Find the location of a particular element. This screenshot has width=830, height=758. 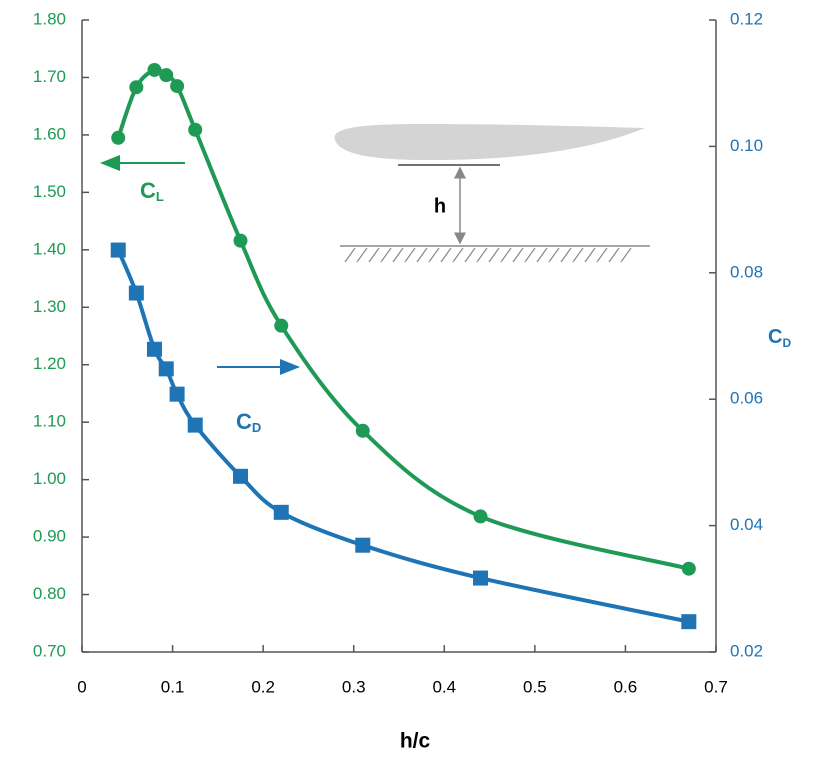

y-tick-label: 0.90 is located at coordinates (49, 536).